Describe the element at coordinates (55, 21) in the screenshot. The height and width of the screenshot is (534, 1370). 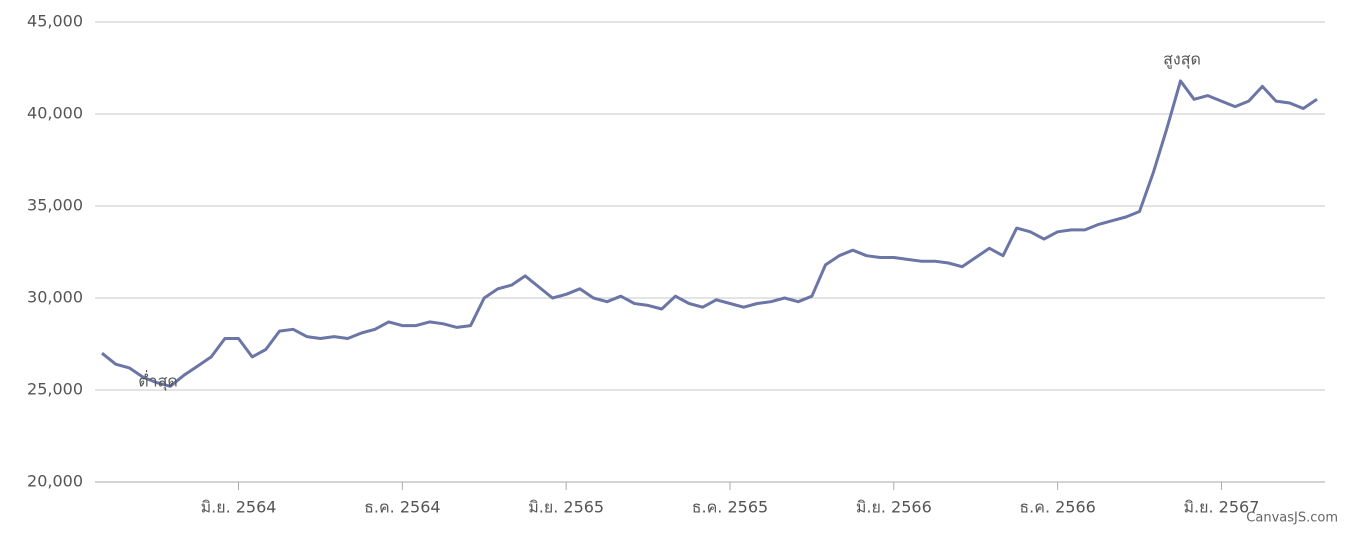
I see `y-tick-label: 45,000` at that location.